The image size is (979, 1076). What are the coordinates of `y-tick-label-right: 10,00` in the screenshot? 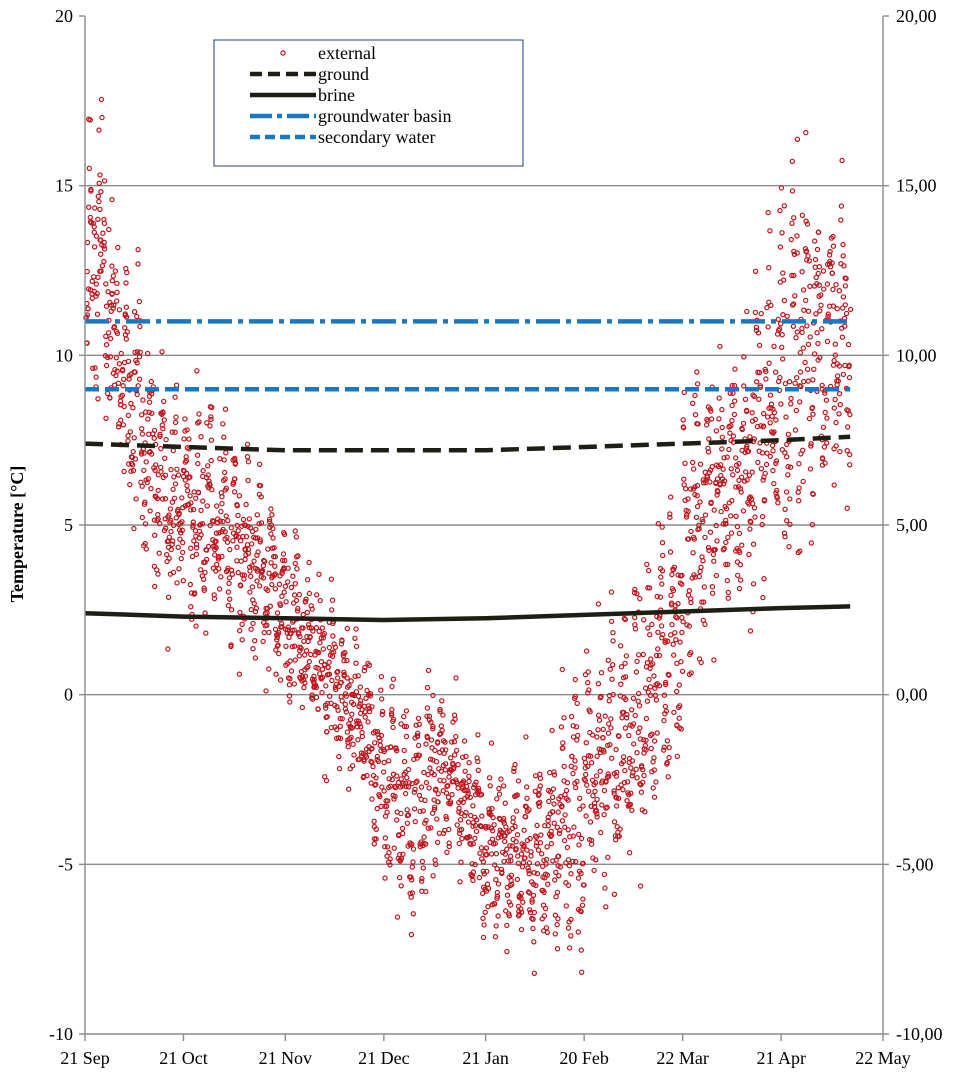 It's located at (916, 355).